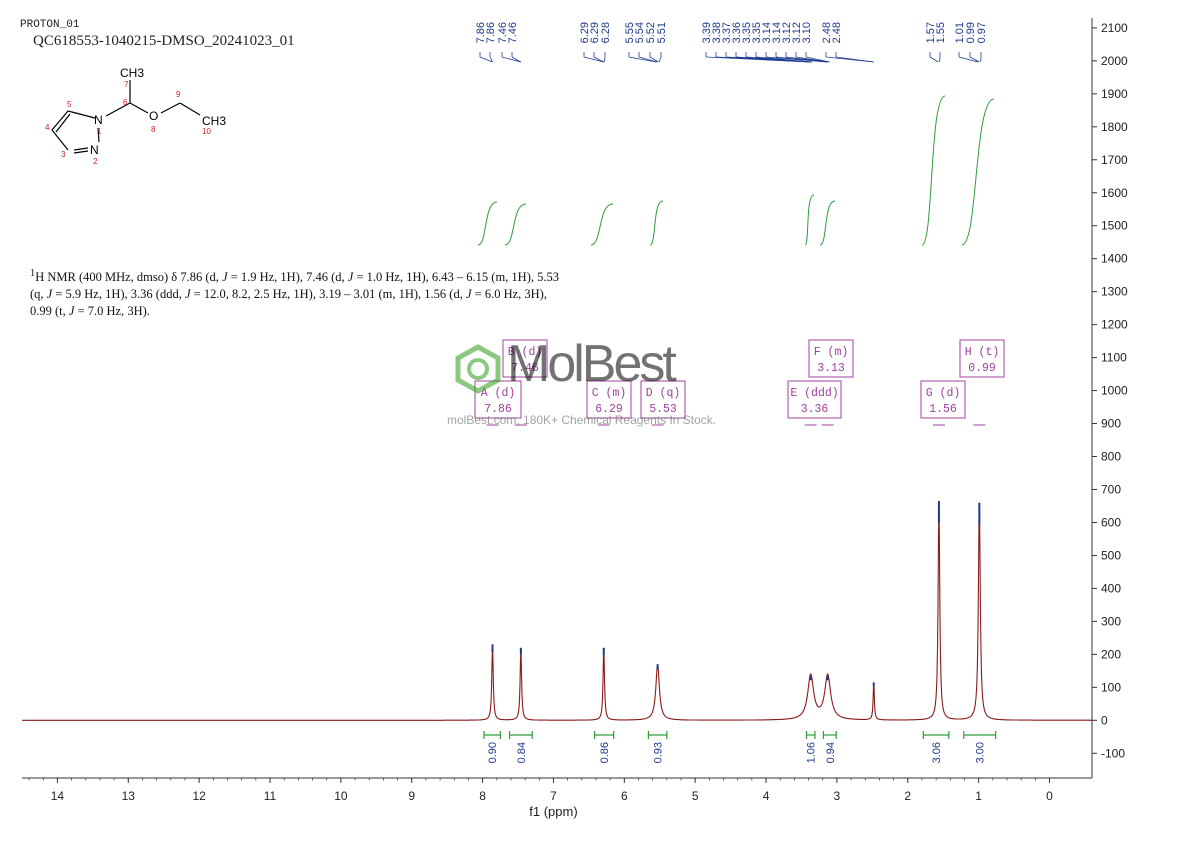 The image size is (1190, 841). Describe the element at coordinates (777, 32) in the screenshot. I see `peak-pick-label: 3.14` at that location.